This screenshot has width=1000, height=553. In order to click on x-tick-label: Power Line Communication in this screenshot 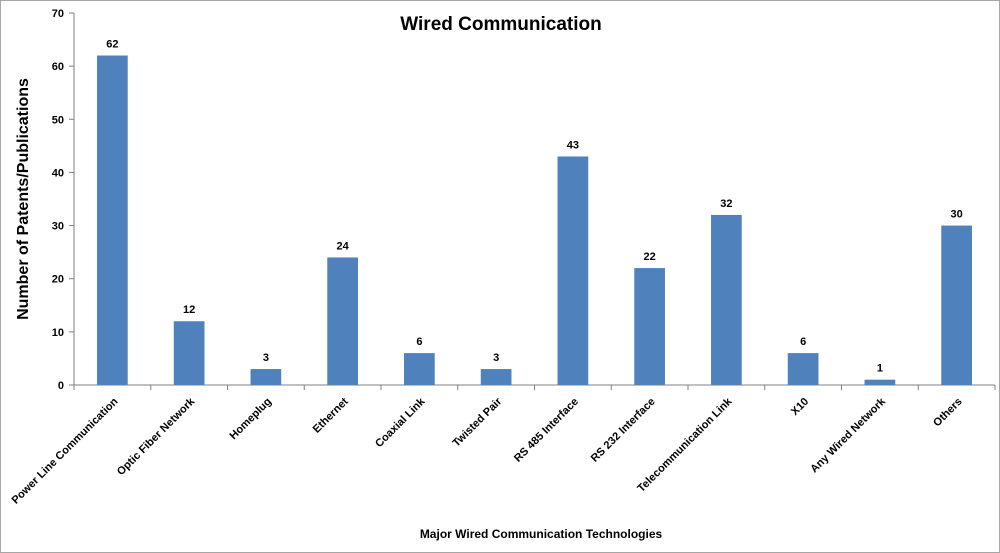, I will do `click(65, 450)`.